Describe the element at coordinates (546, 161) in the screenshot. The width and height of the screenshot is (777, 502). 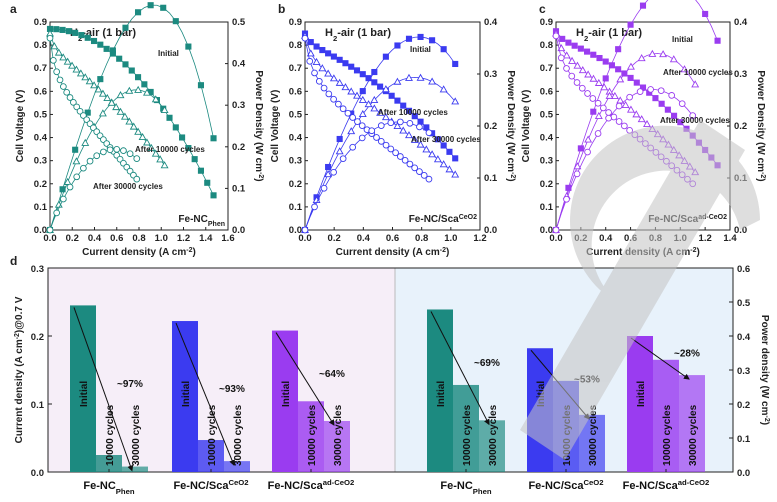
I see `y-tick-label: 0.3` at that location.